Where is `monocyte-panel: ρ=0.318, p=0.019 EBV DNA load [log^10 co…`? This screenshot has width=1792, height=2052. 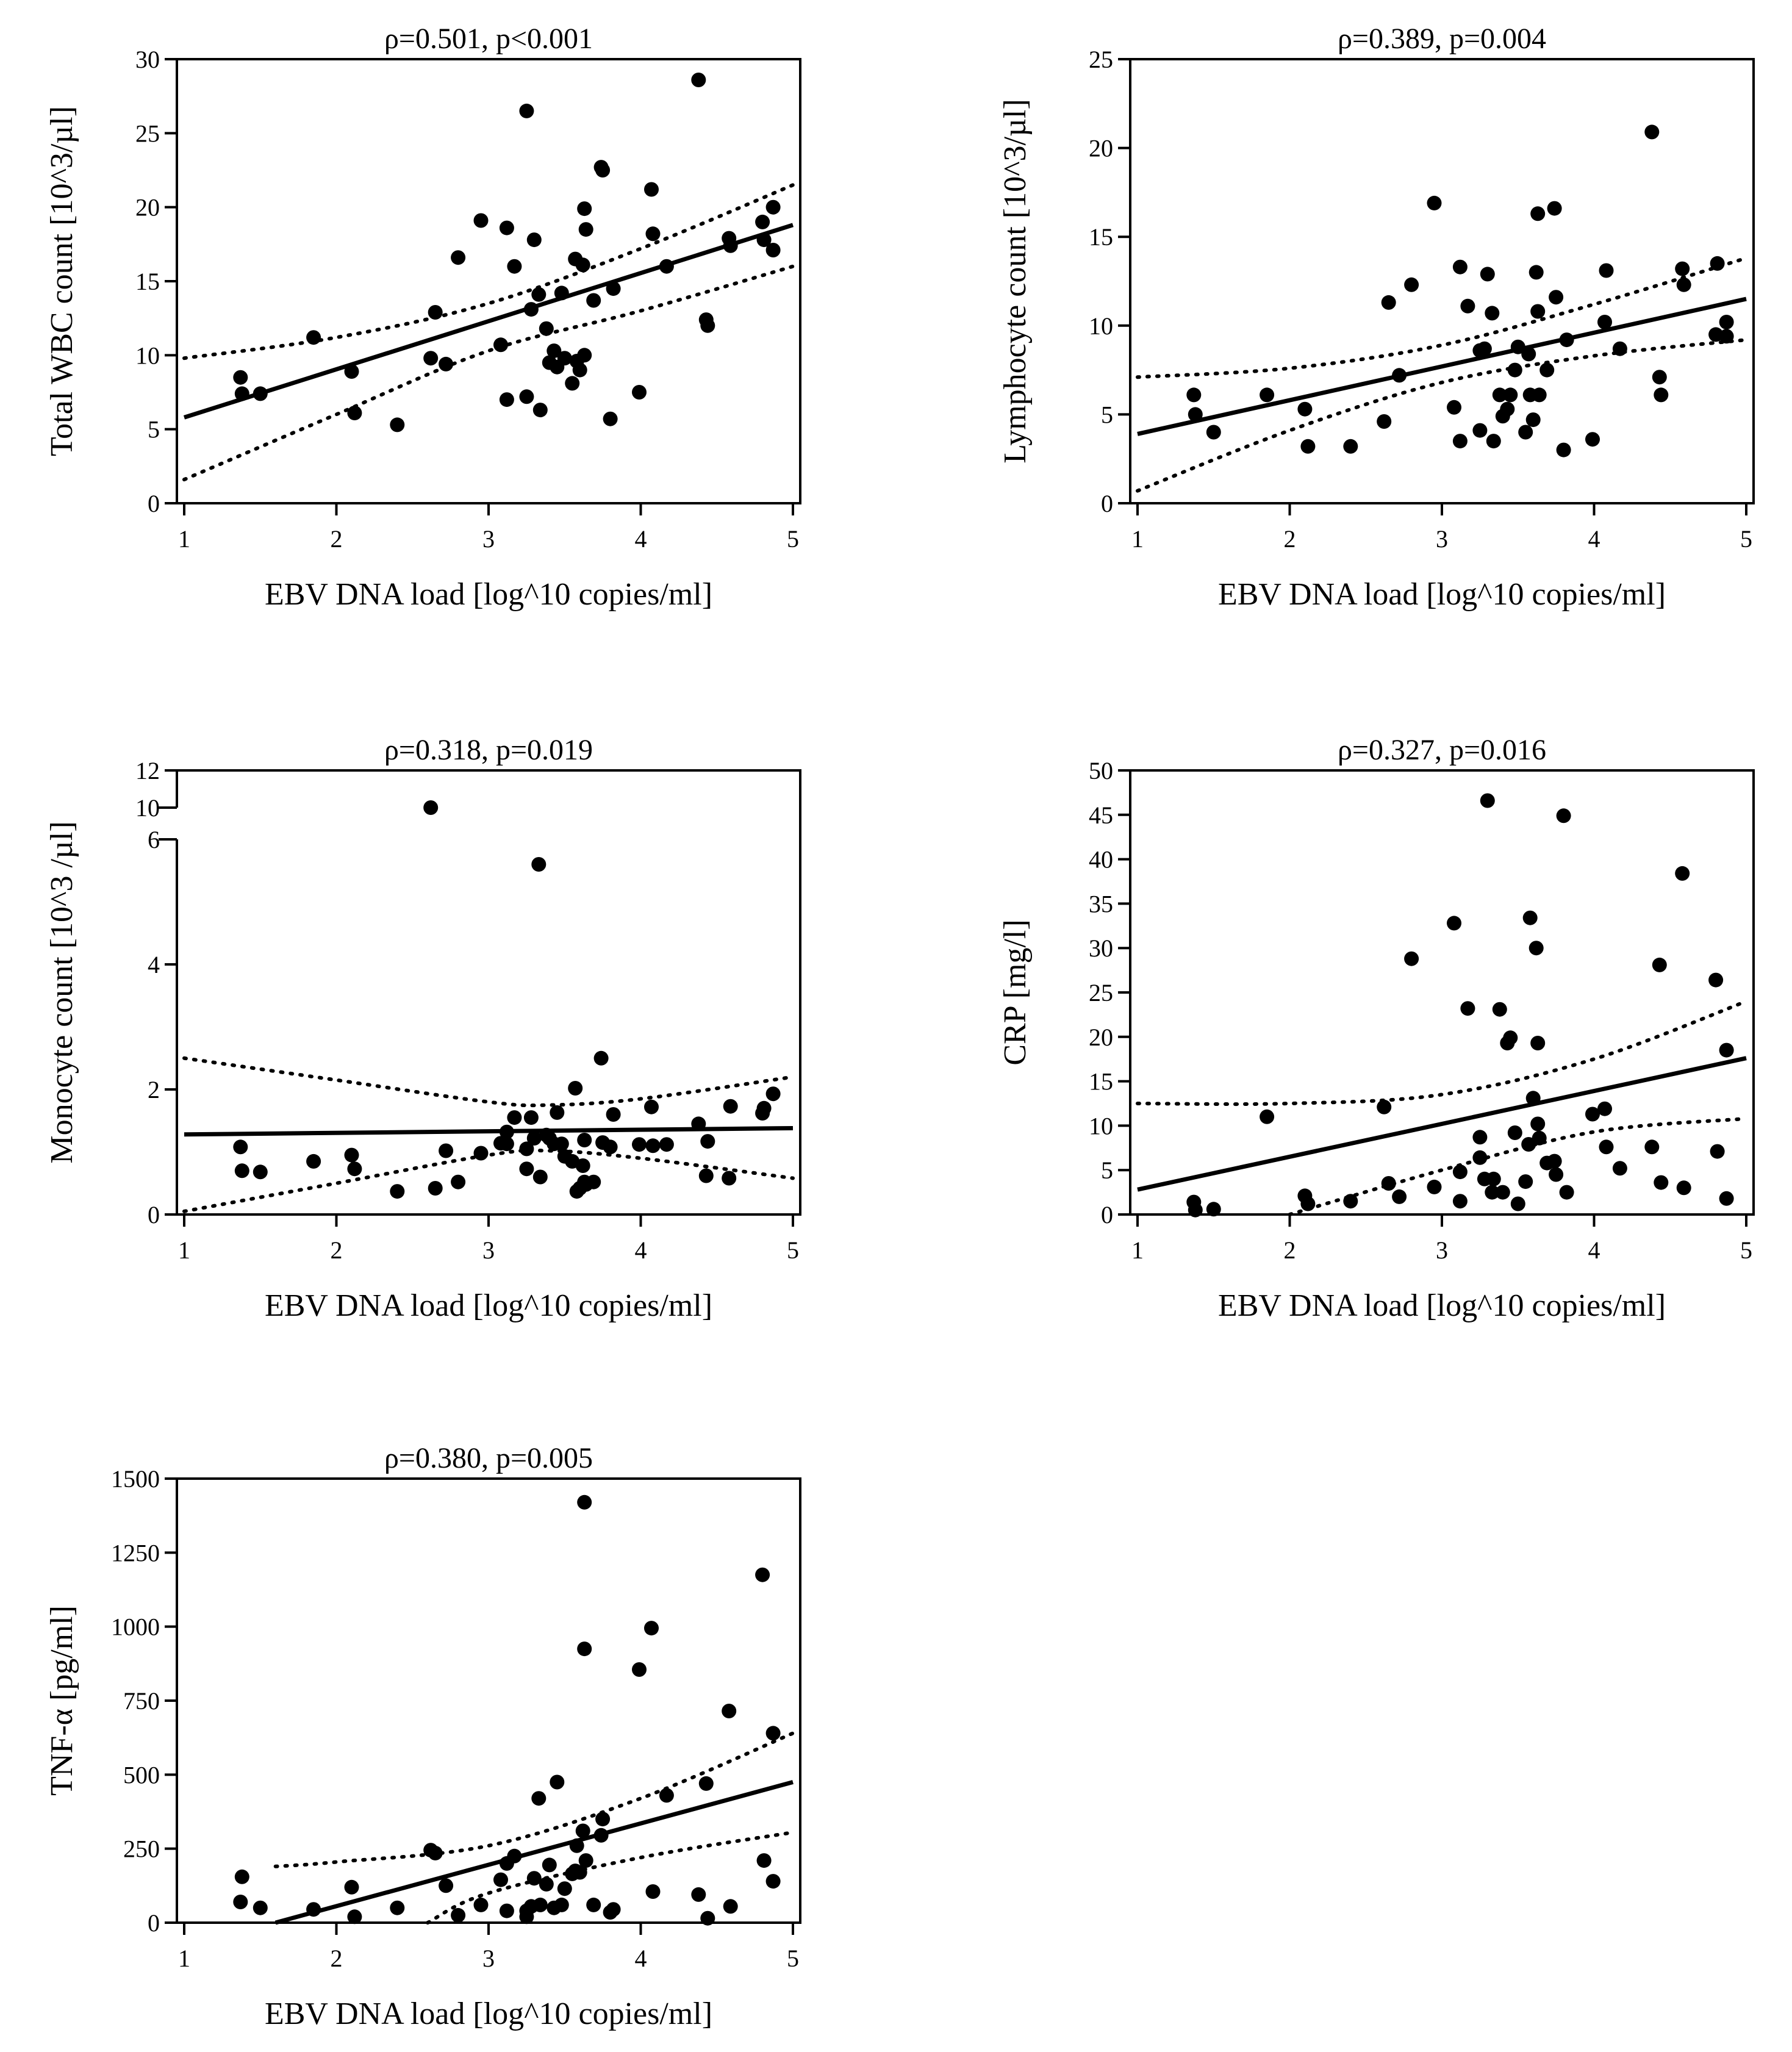 monocyte-panel: ρ=0.318, p=0.019 EBV DNA load [log^10 co… is located at coordinates (423, 1028).